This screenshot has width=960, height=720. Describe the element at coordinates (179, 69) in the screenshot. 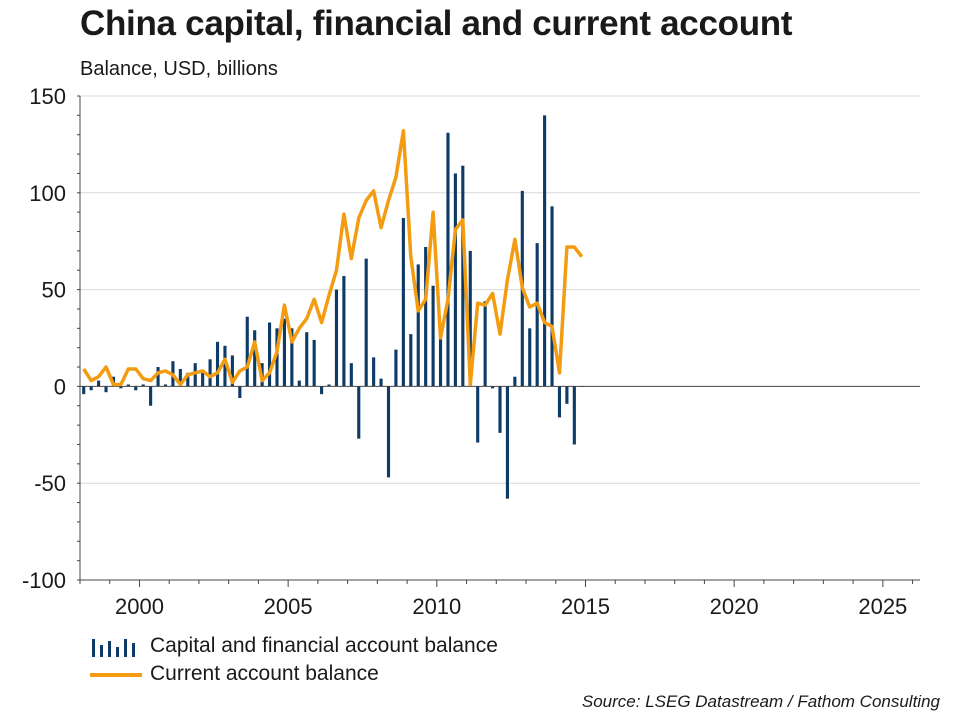

I see `chart-subtitle: Balance, USD, billions` at that location.